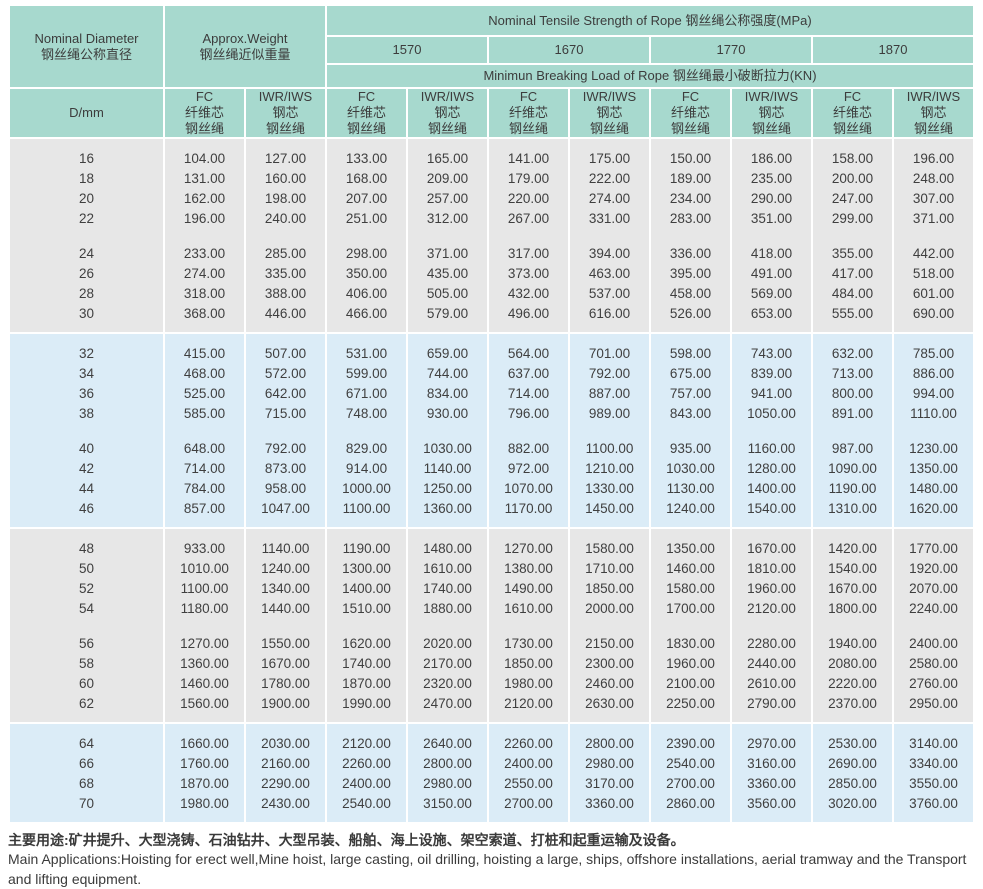  I want to click on value-cell: 930.00, so click(447, 413).